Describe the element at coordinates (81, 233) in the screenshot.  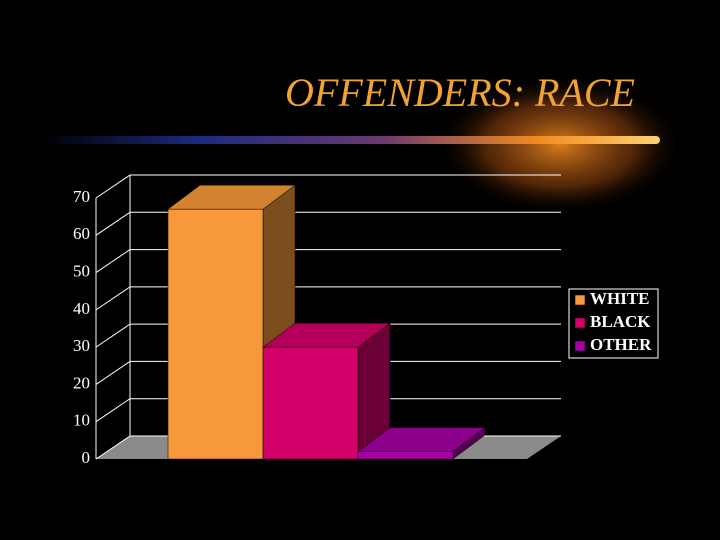
I see `y-tick-label: 60` at that location.